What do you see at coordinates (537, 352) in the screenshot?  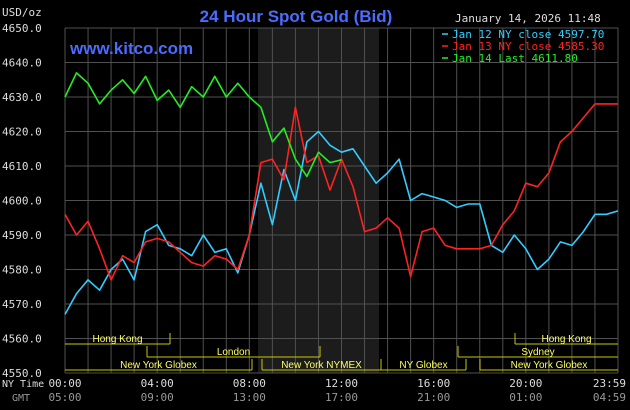 I see `session-sydney-label: Sydney` at bounding box center [537, 352].